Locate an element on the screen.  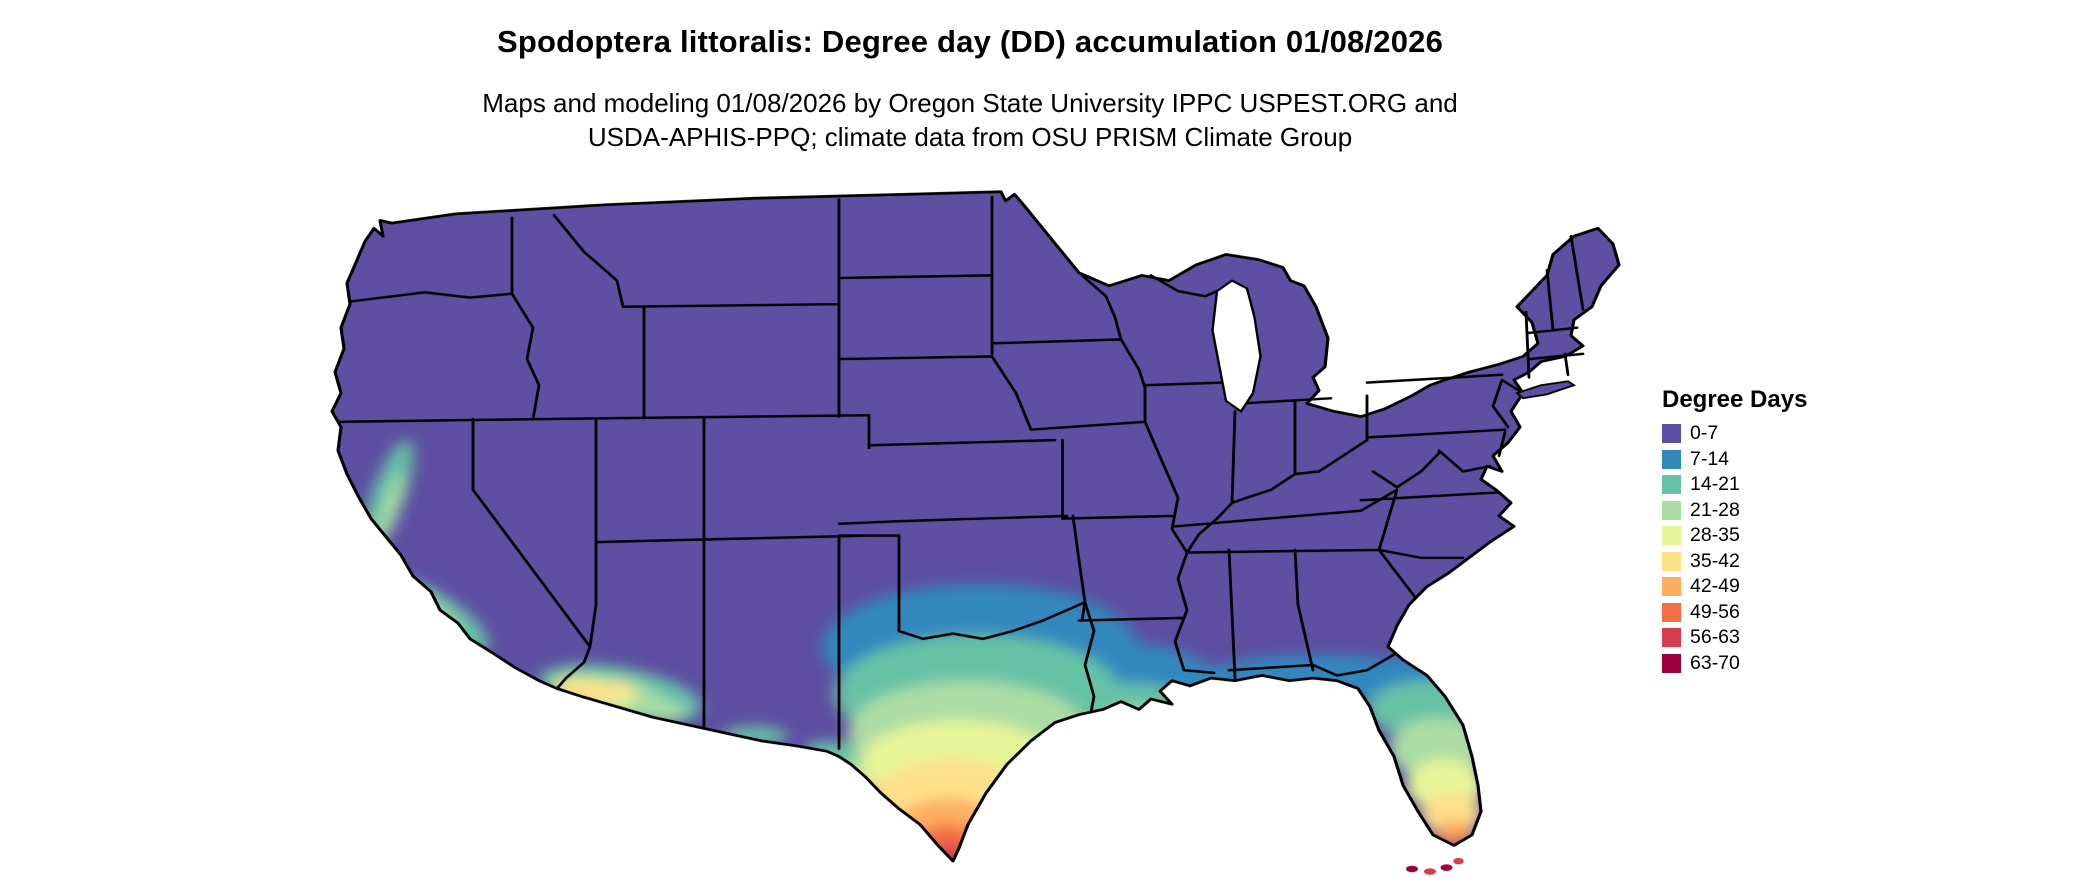
legend-item-label: 56-63 is located at coordinates (1715, 637).